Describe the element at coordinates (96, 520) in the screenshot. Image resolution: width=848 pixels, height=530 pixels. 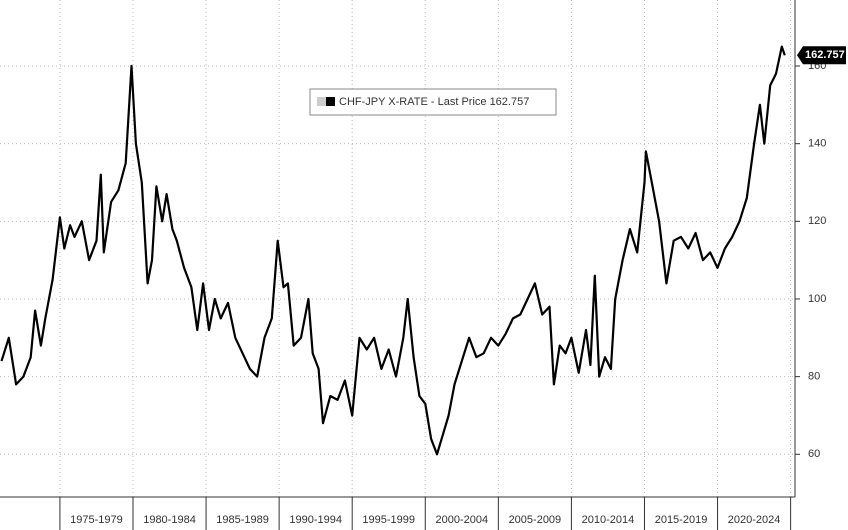
I see `x-tick-label: 1975-1979` at that location.